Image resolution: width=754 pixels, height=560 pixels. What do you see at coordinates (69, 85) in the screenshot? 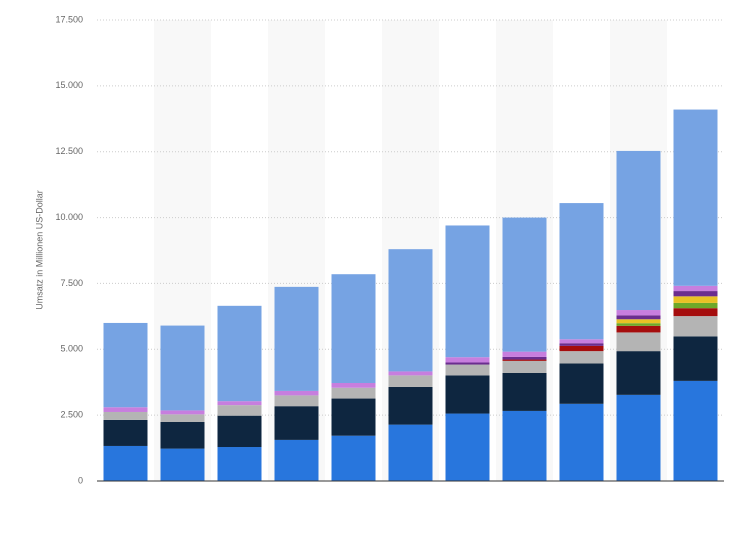
I see `y-tick-label: 15.000` at bounding box center [69, 85].